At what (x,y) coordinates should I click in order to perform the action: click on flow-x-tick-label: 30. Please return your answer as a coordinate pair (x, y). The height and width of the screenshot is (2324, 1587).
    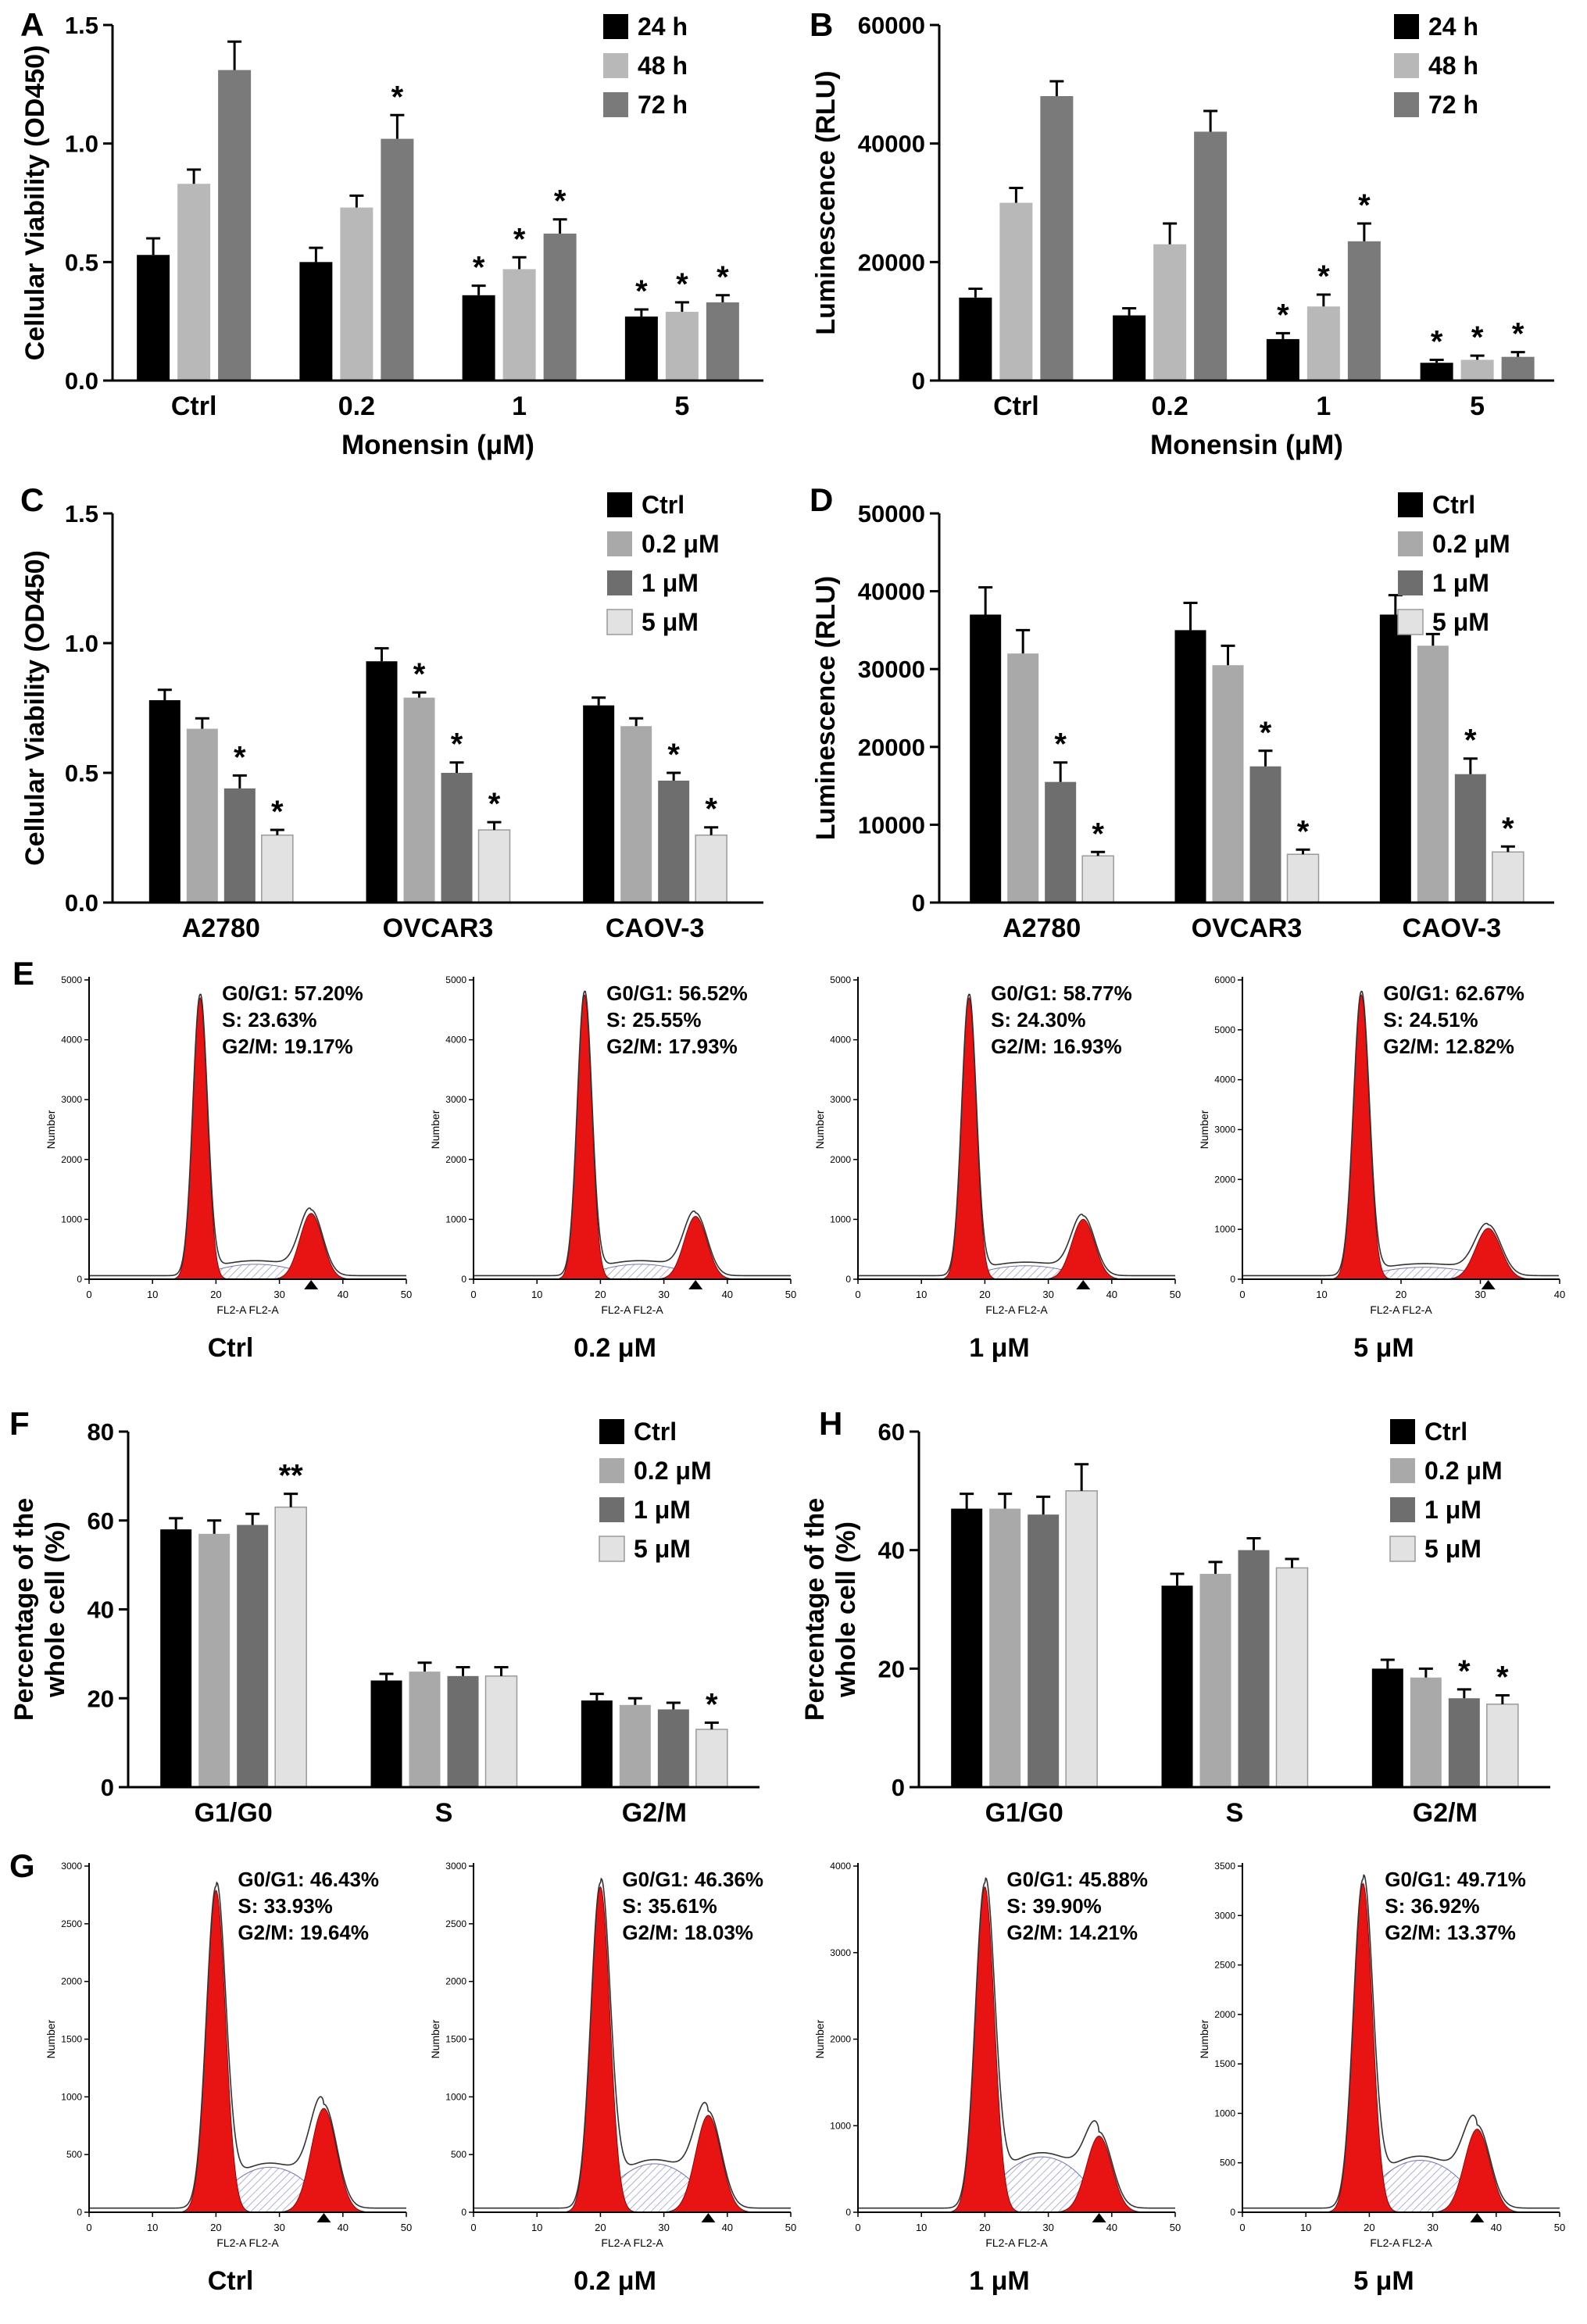
    Looking at the image, I should click on (663, 2227).